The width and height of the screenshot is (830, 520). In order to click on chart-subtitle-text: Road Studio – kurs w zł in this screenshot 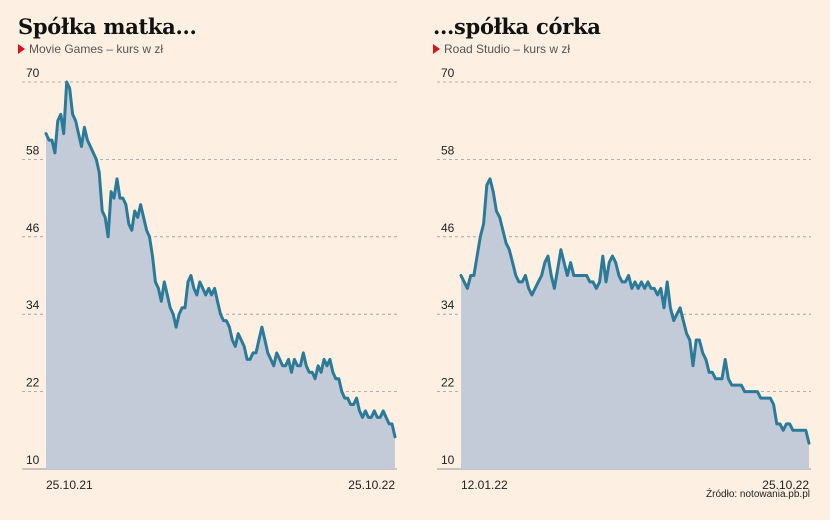, I will do `click(507, 49)`.